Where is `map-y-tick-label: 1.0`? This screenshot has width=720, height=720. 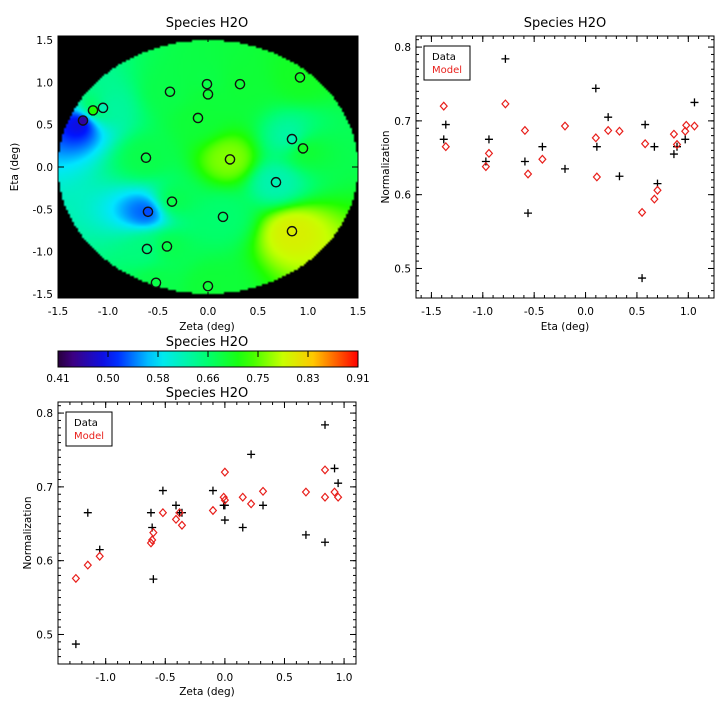 map-y-tick-label: 1.0 is located at coordinates (44, 83).